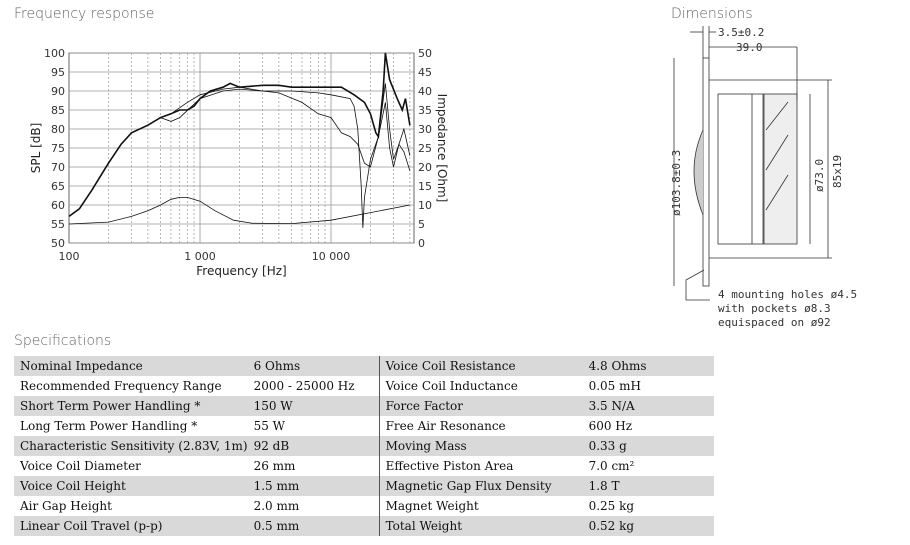 The width and height of the screenshot is (910, 545). I want to click on spec-label: Recommended Frequency Range, so click(121, 386).